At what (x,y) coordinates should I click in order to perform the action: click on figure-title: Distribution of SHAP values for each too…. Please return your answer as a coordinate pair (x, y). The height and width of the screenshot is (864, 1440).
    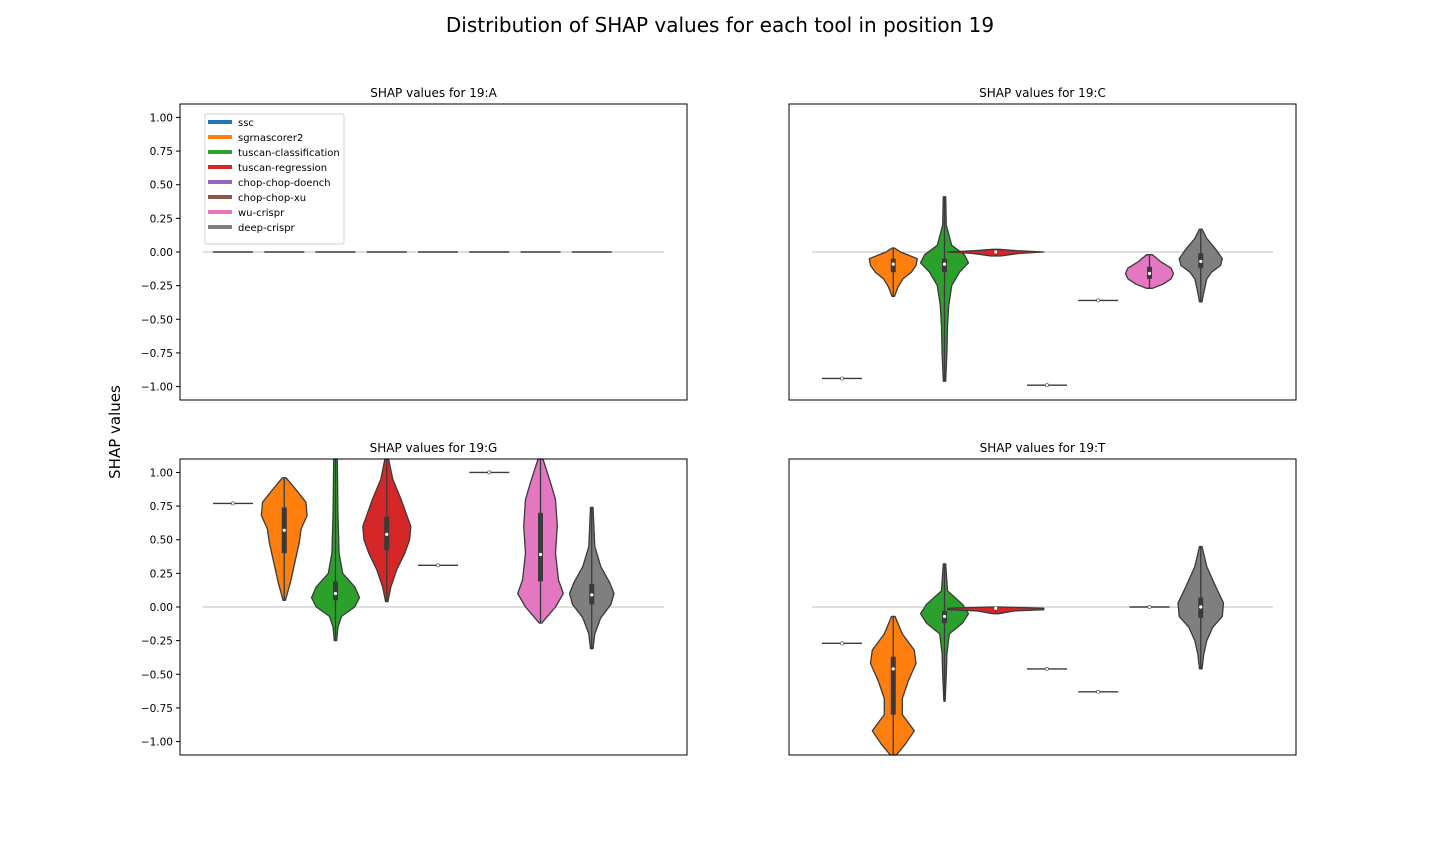
    Looking at the image, I should click on (720, 25).